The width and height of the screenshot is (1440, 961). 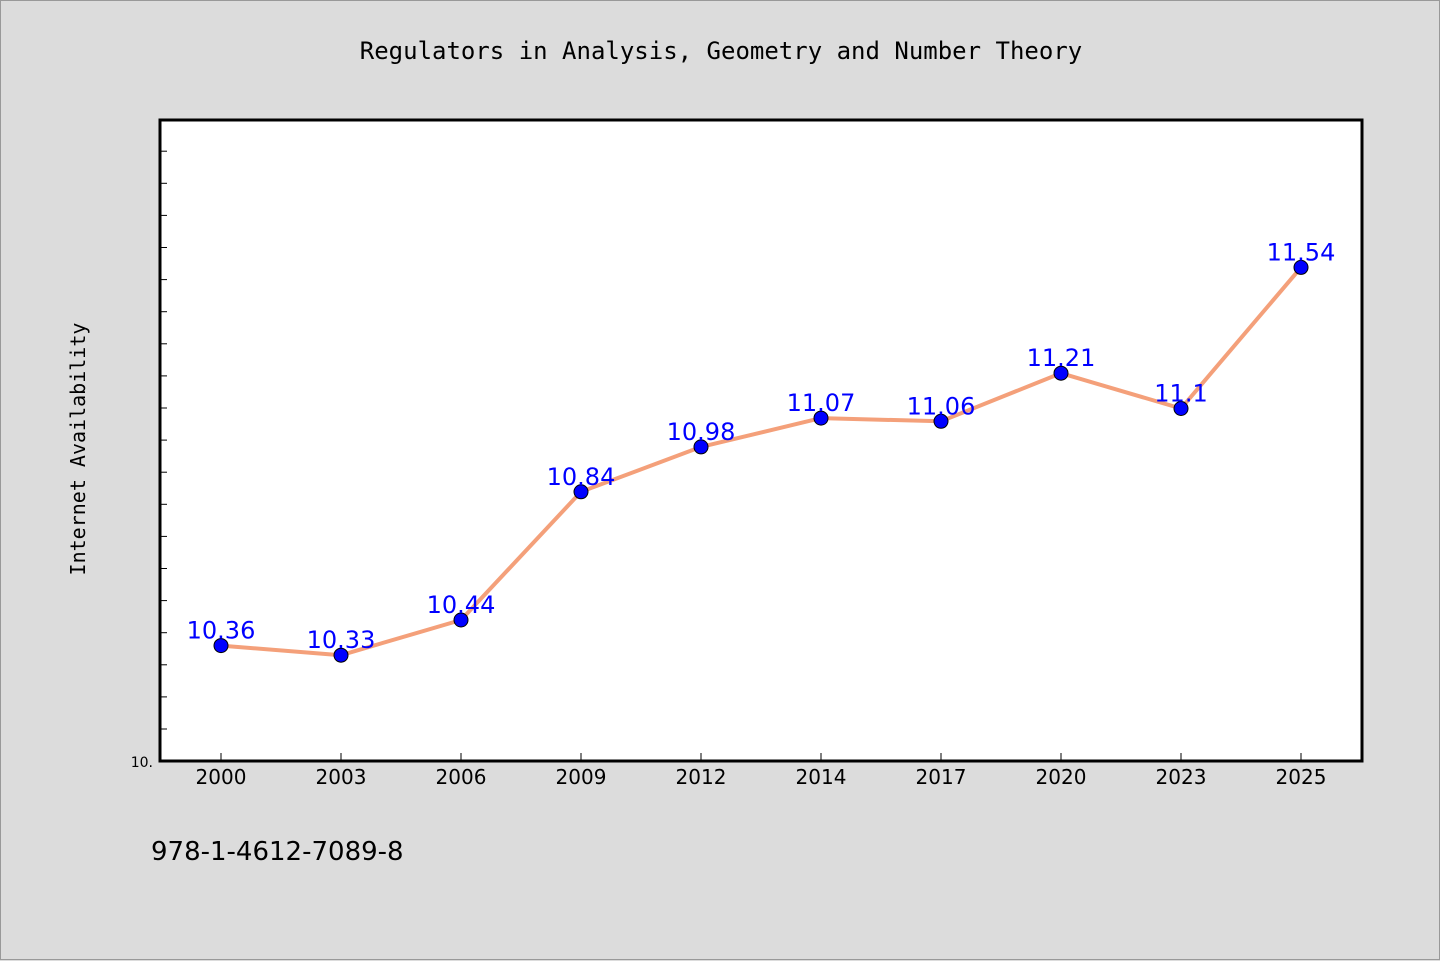 I want to click on isbn-text: 978-1-4612-7089-8, so click(x=277, y=852).